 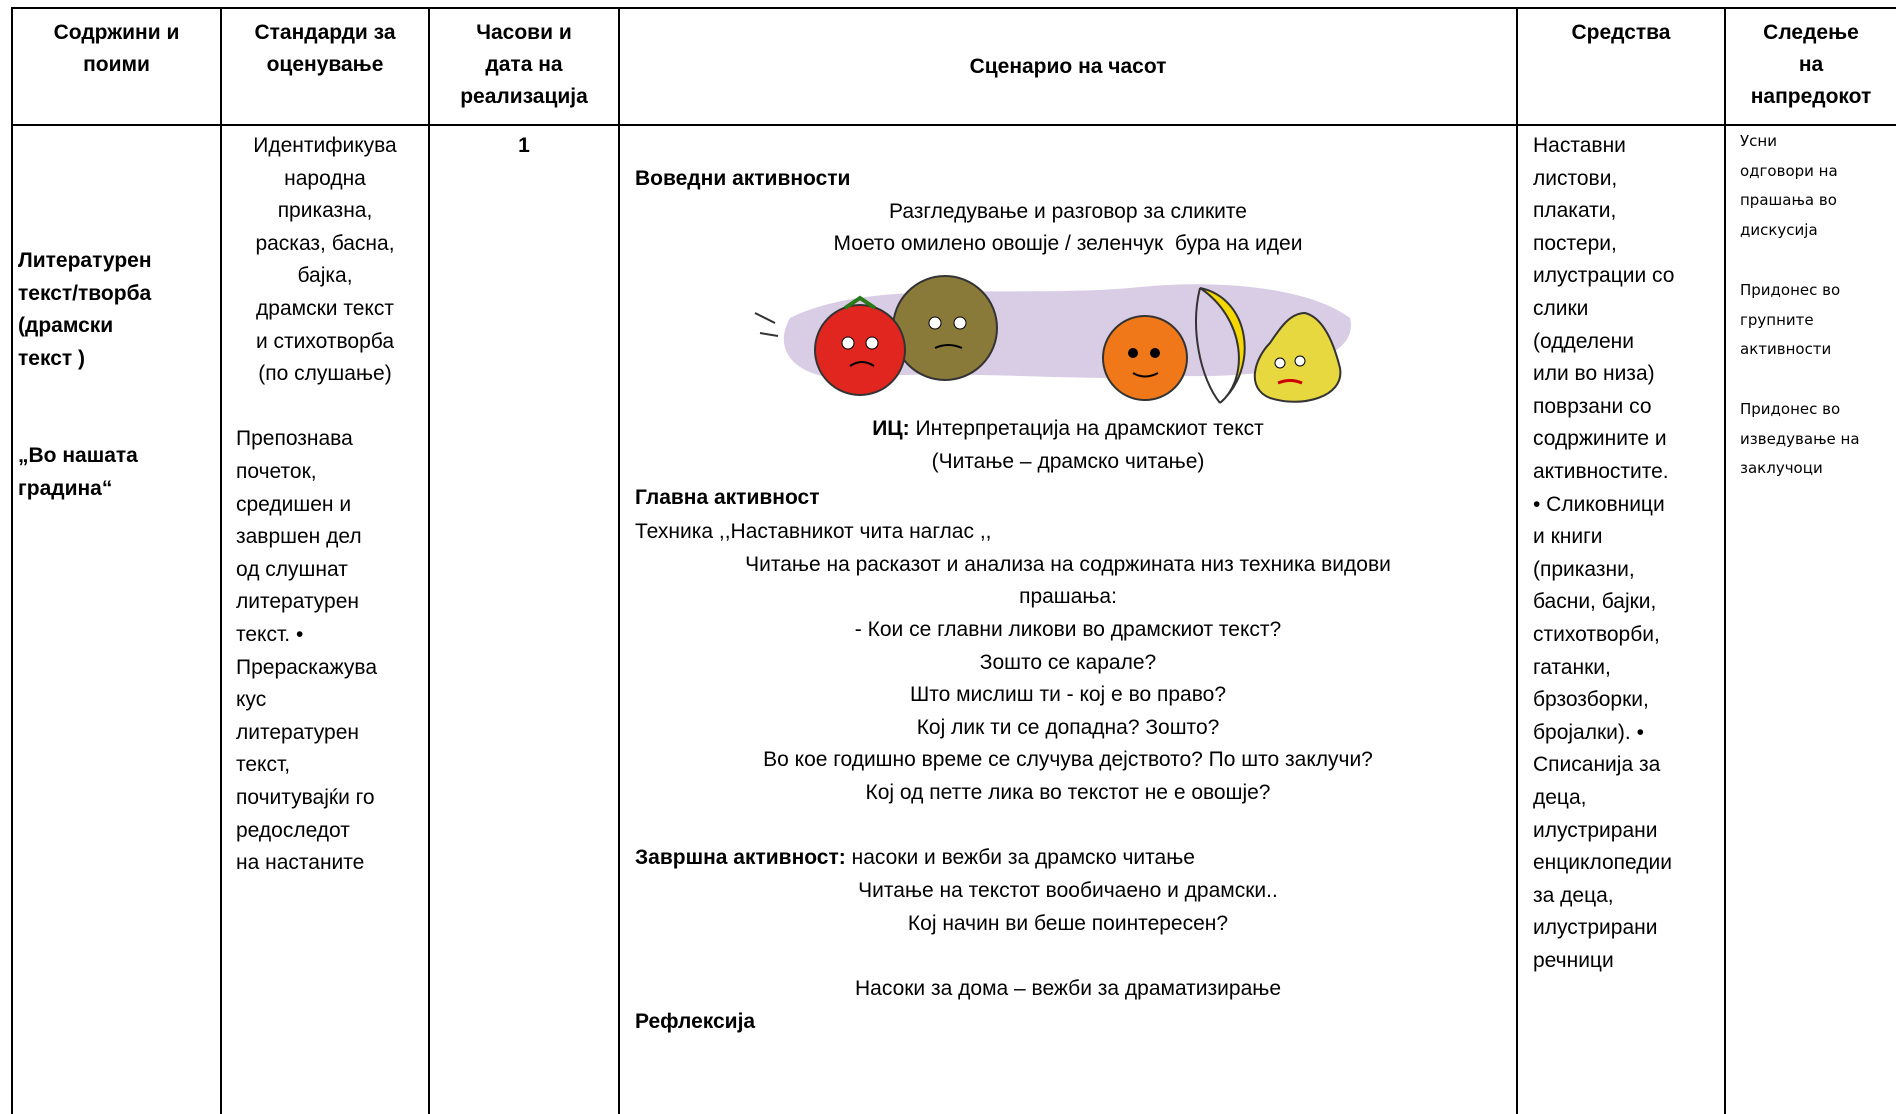 I want to click on resource-line-text: листови,, so click(x=1575, y=178).